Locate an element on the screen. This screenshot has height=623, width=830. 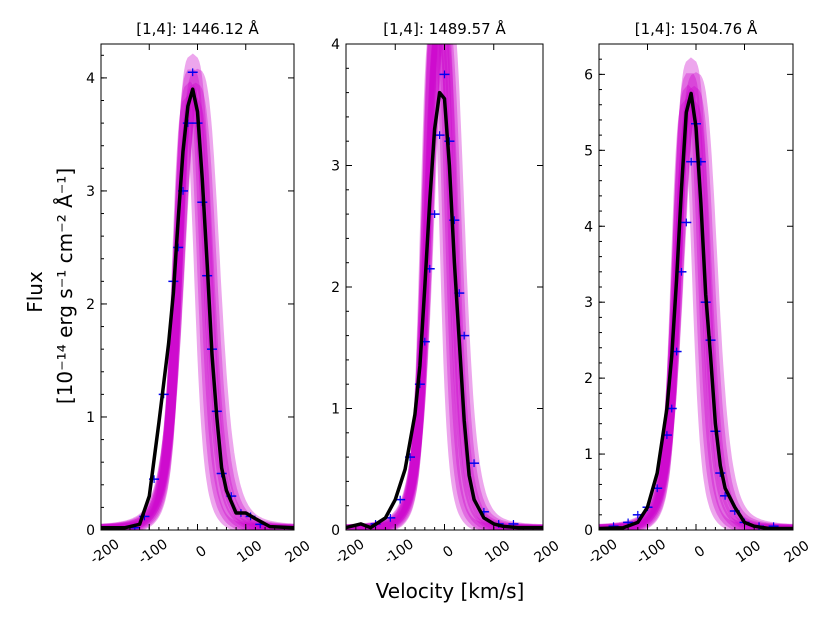
y-tick-label: 6 is located at coordinates (588, 75).